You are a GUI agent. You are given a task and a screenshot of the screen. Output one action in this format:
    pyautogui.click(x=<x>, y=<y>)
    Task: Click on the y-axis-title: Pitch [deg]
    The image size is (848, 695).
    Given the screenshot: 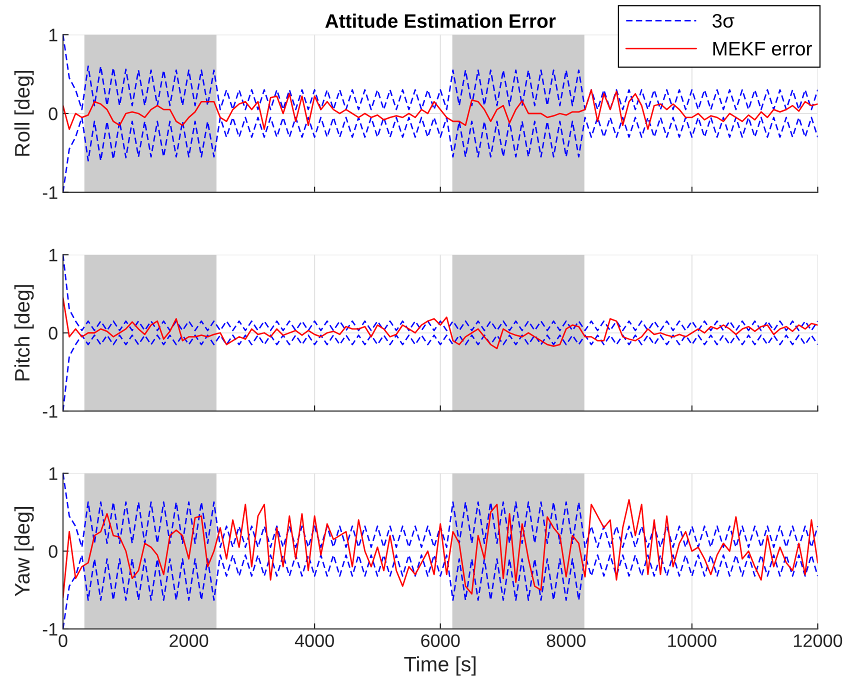 What is the action you would take?
    pyautogui.click(x=24, y=332)
    